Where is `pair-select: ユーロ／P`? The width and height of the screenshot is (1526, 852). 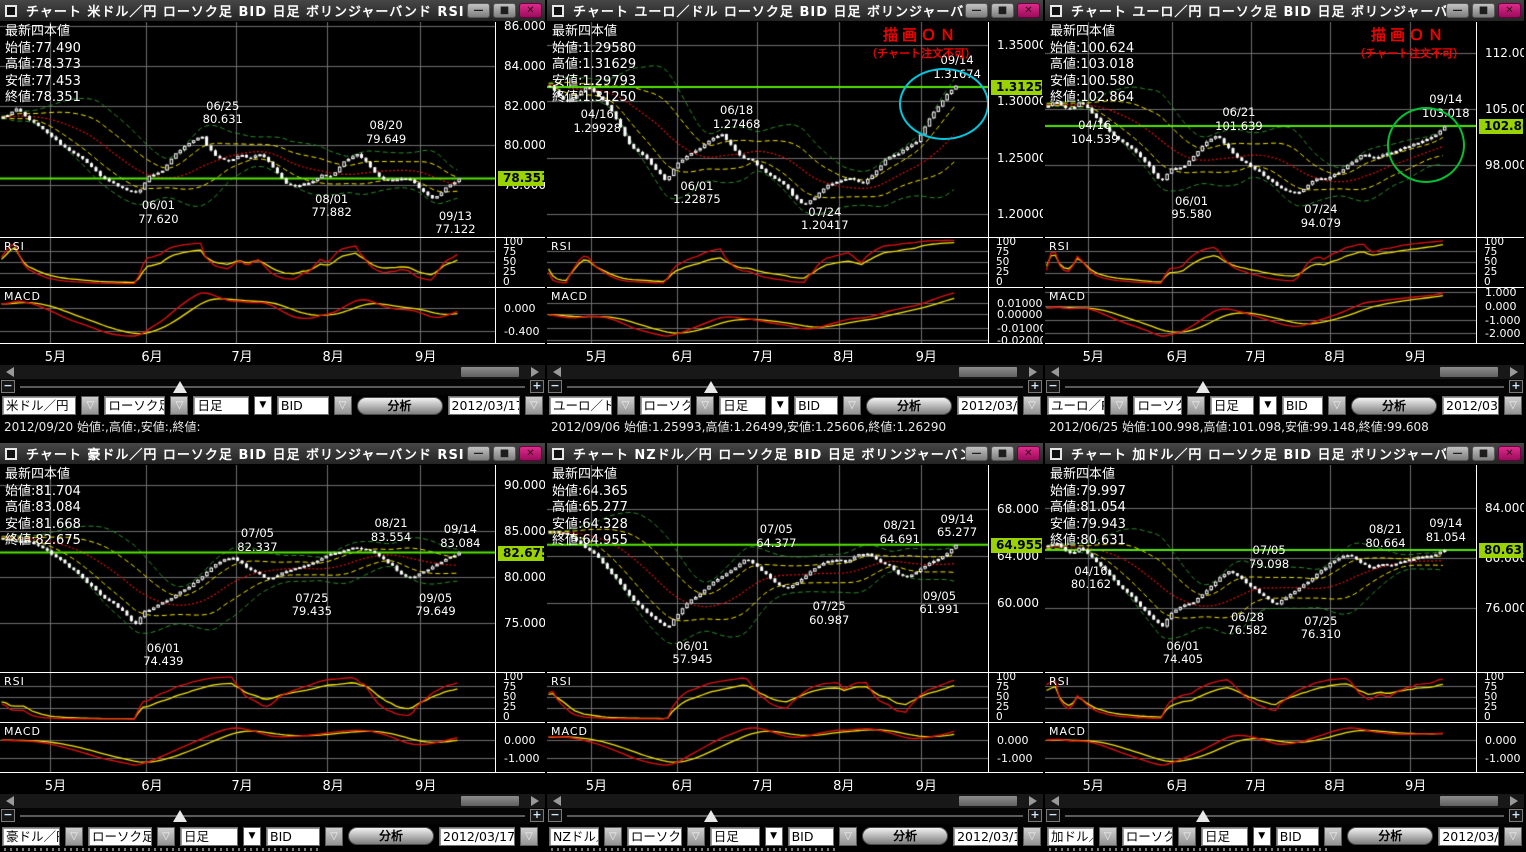 pair-select: ユーロ／P is located at coordinates (1076, 405).